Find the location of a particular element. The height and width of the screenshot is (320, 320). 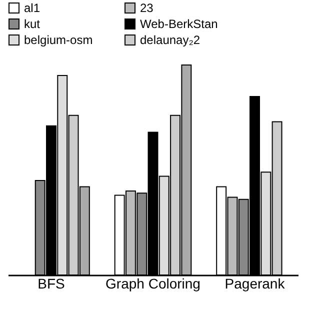

legend-label: Web-BerkStan is located at coordinates (179, 24).